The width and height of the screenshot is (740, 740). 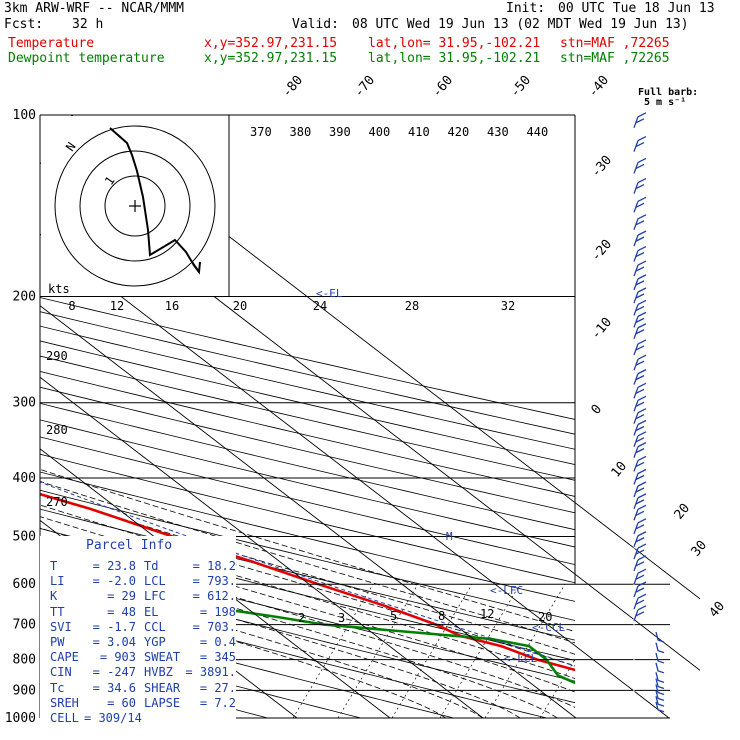 What do you see at coordinates (217, 611) in the screenshot?
I see `parcel-value: = 198` at bounding box center [217, 611].